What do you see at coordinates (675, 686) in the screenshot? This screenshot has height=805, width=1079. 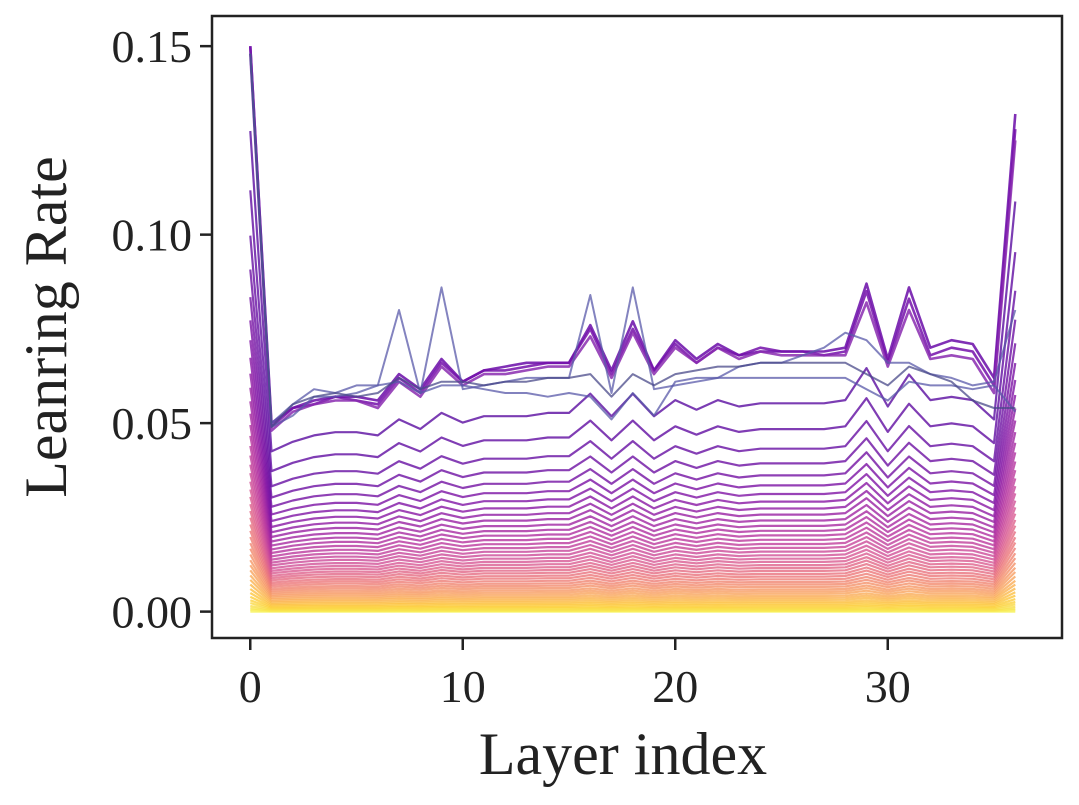 I see `x-tick-label: 20` at bounding box center [675, 686].